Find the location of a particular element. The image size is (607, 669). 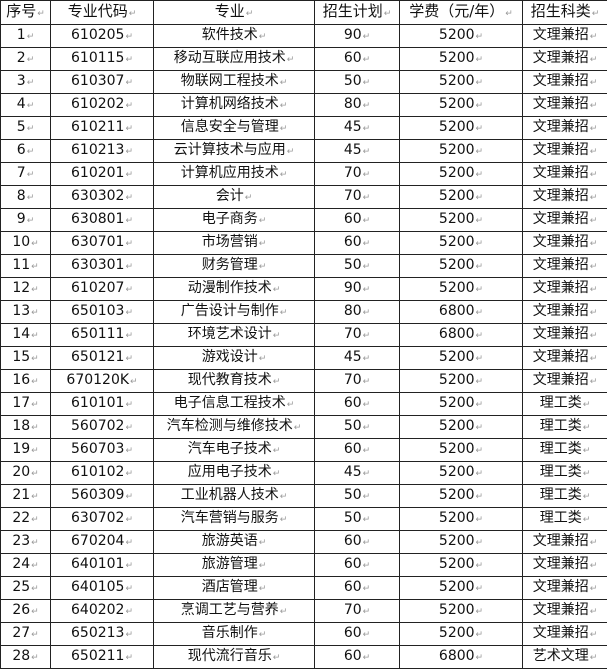

cell-major-text: 音乐制作 is located at coordinates (234, 633).